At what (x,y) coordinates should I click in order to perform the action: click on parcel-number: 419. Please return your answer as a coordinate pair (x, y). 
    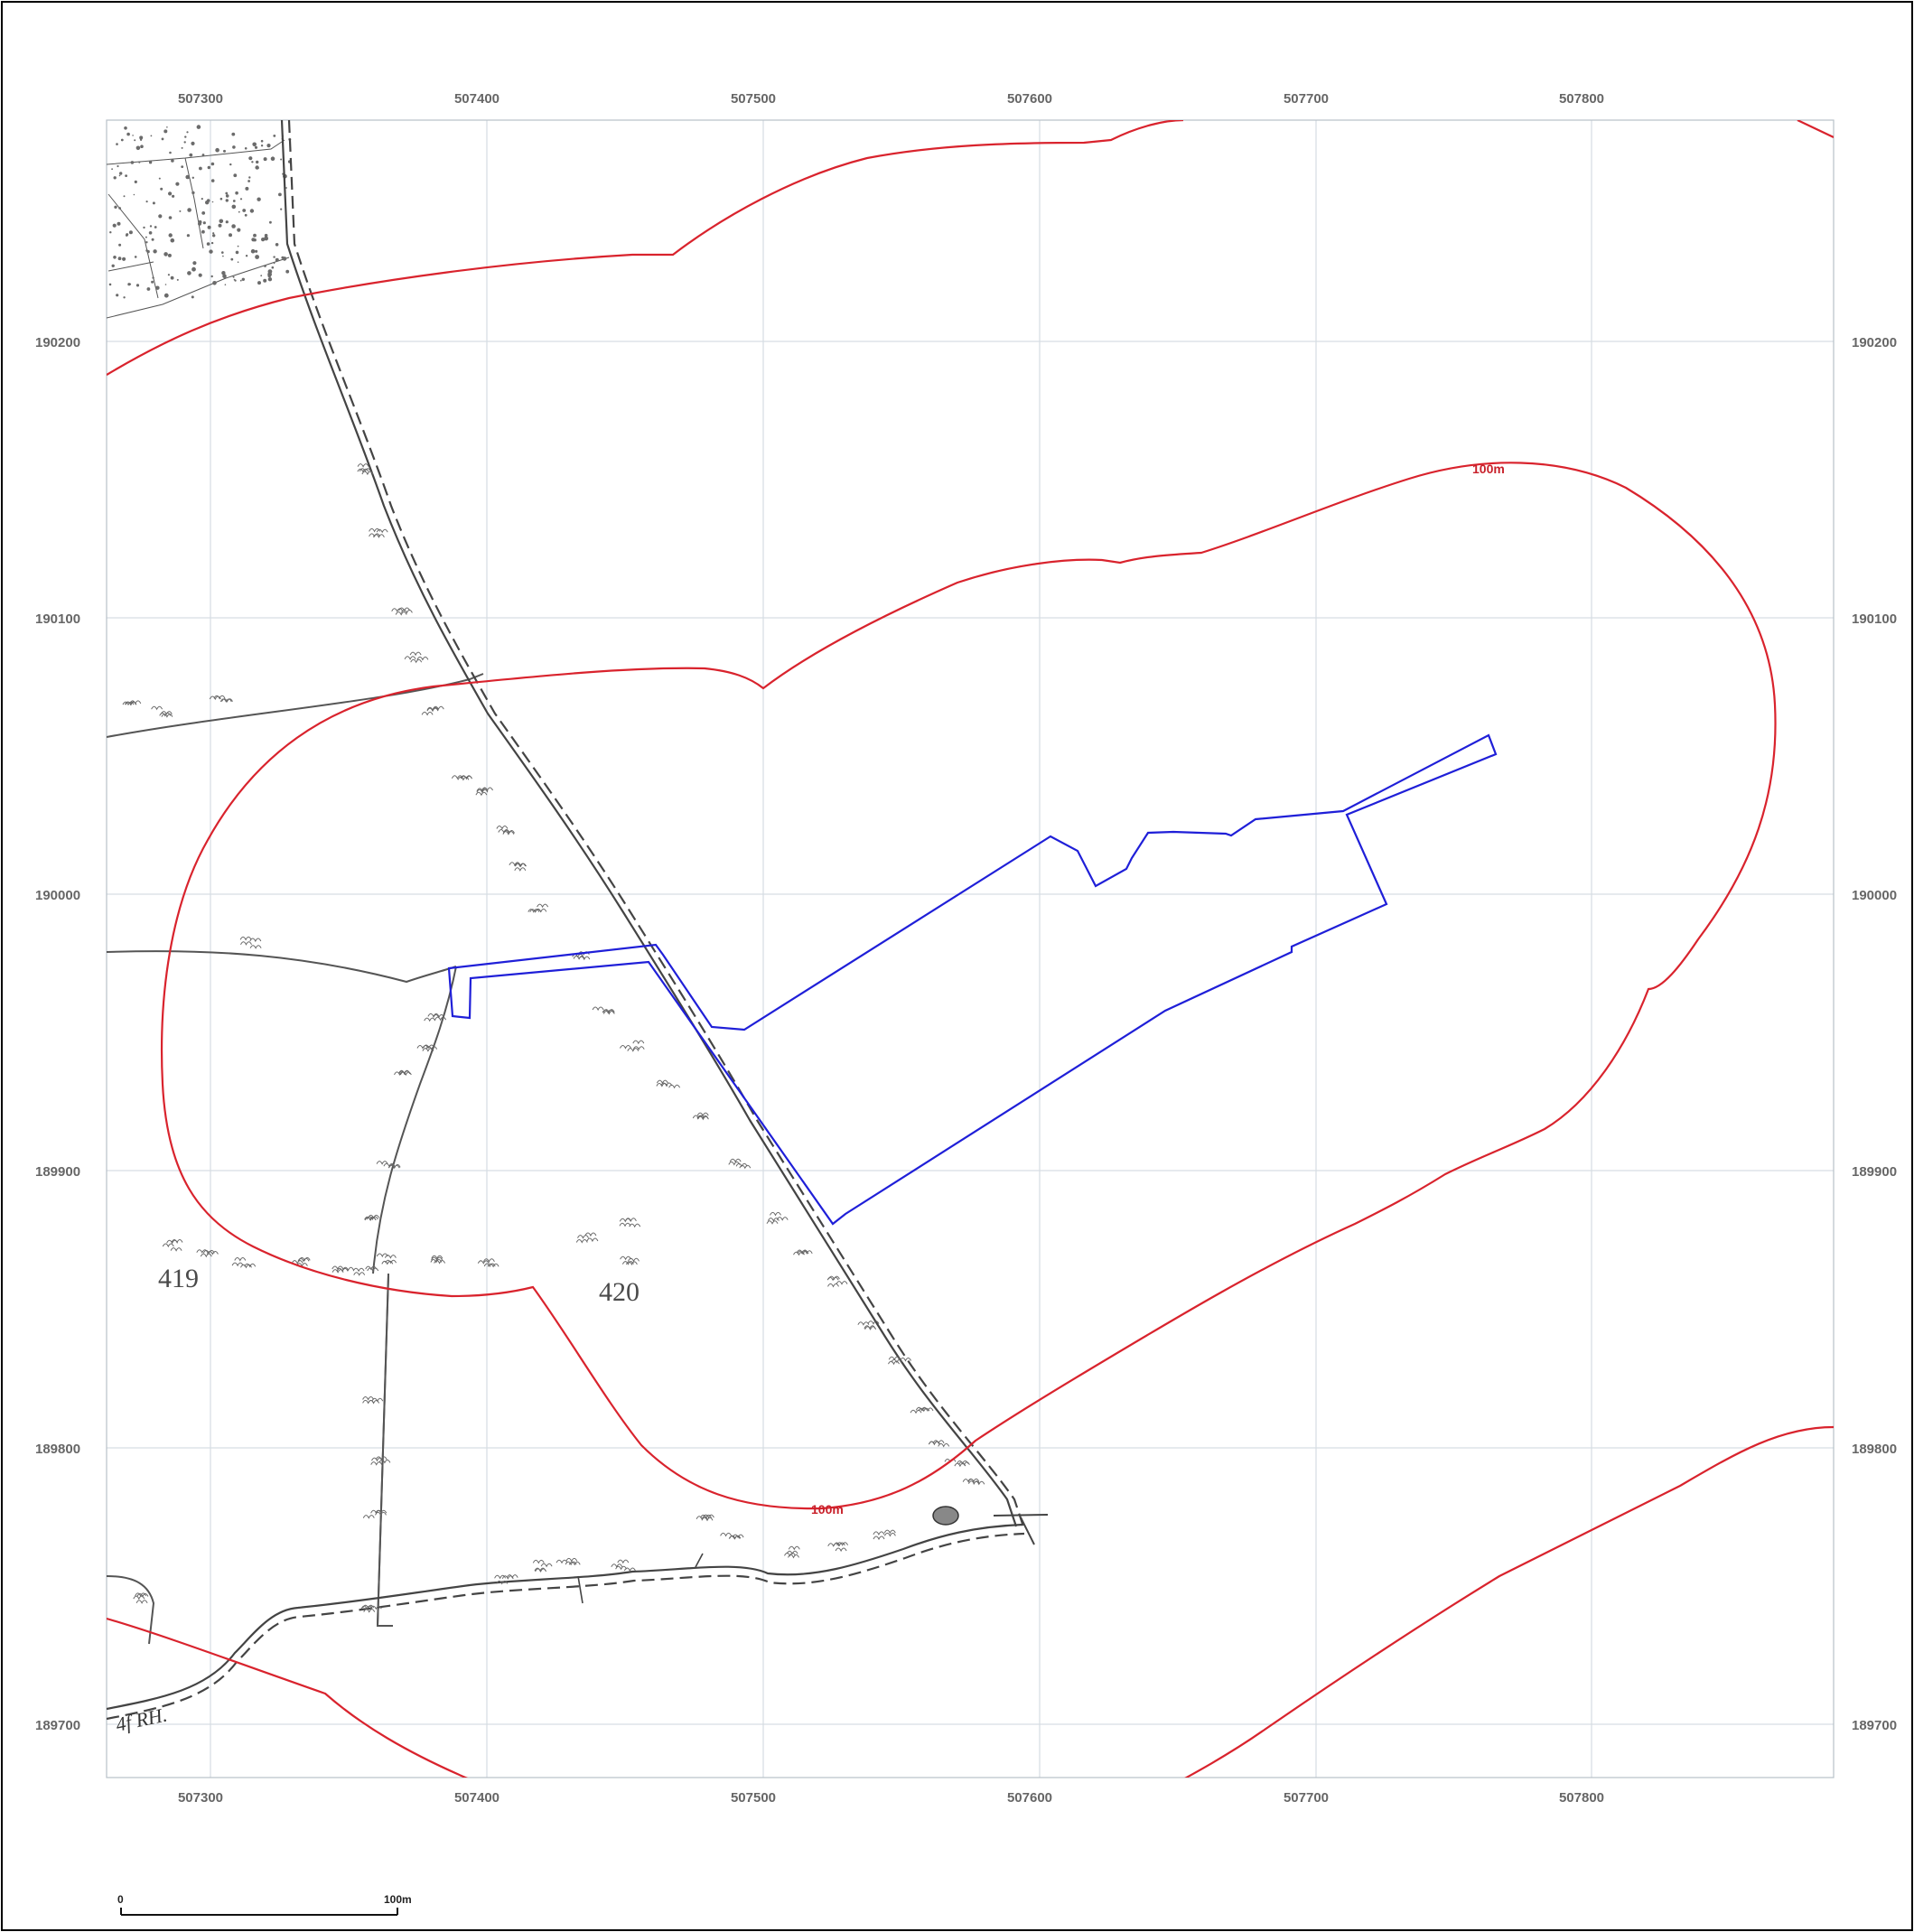
    Looking at the image, I should click on (179, 1278).